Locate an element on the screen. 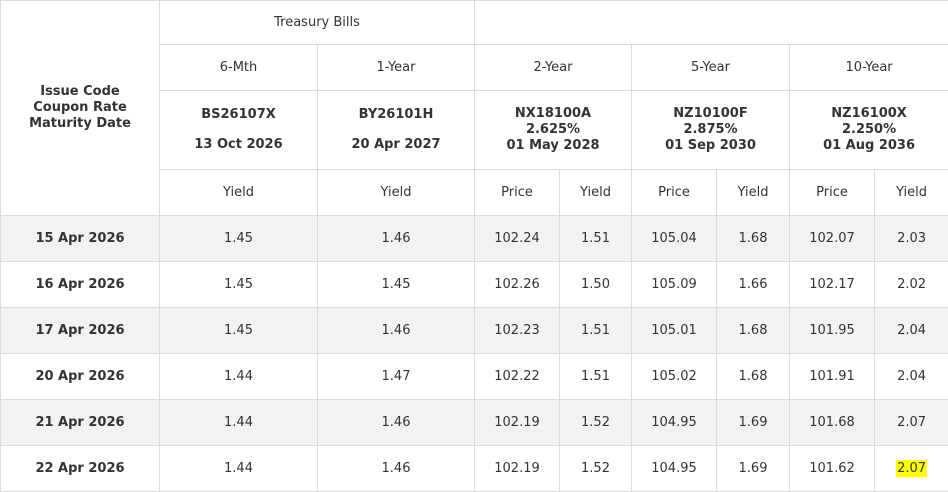 This screenshot has height=492, width=948. cell-value: 102.22 is located at coordinates (517, 377).